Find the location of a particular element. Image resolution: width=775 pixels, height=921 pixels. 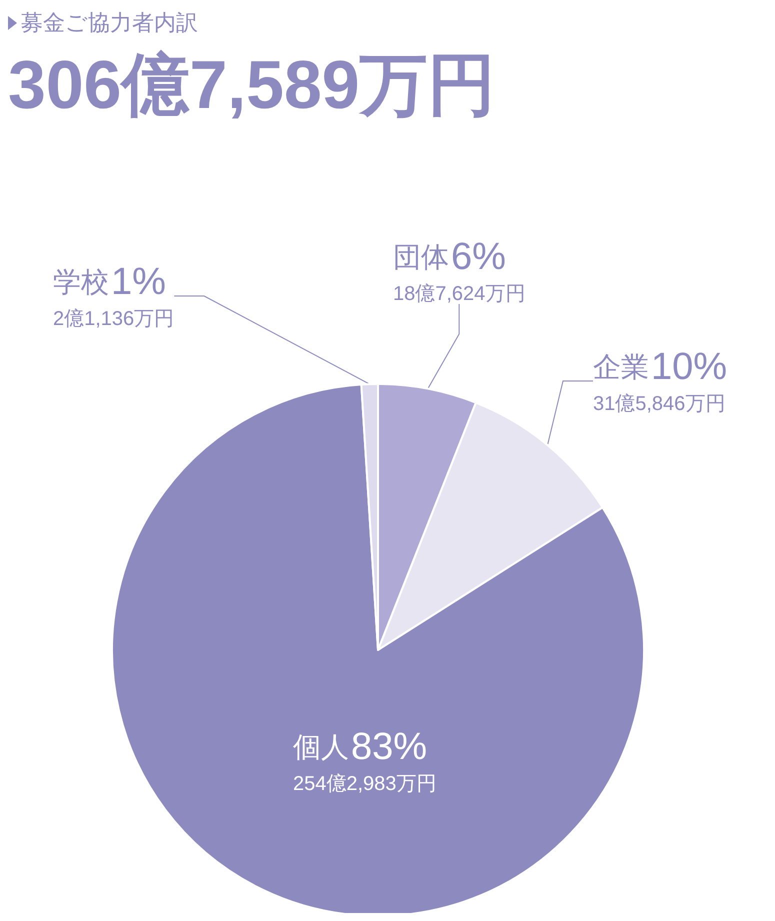

chart-subtitle: 306億7,589万円 is located at coordinates (252, 85).